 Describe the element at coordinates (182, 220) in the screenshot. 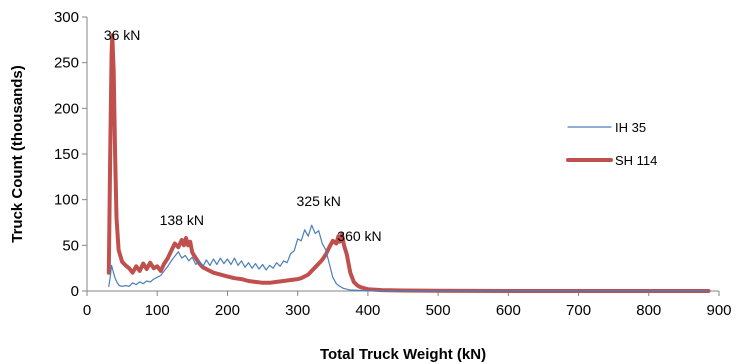

I see `peak-annotation: 138 kN` at that location.